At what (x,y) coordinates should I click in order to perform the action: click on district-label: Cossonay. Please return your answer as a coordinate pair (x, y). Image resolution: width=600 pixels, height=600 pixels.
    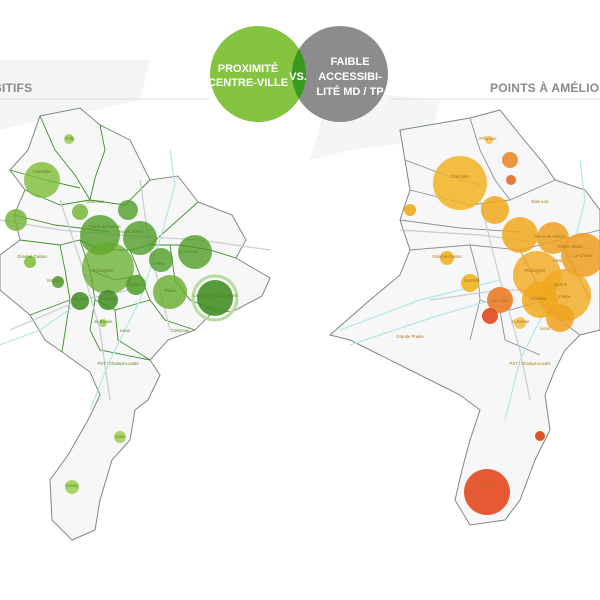
    Looking at the image, I should click on (181, 330).